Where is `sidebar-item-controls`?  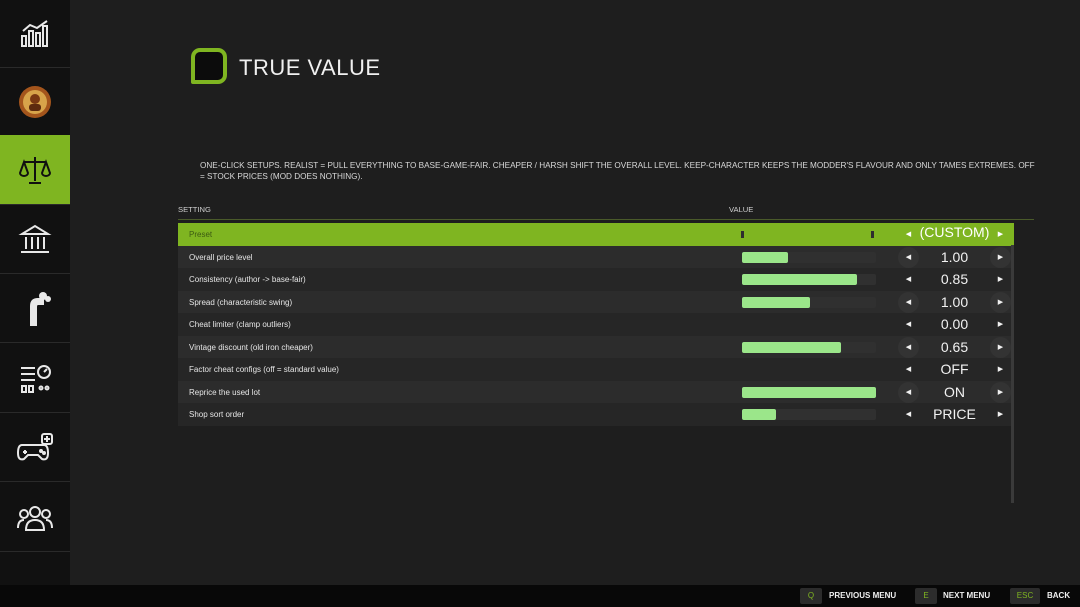 sidebar-item-controls is located at coordinates (35, 448).